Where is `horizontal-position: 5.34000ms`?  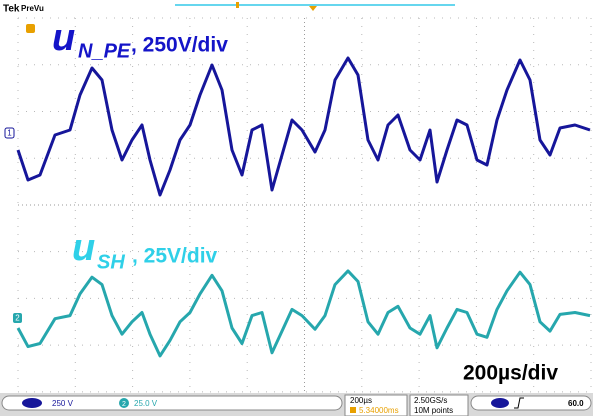 horizontal-position: 5.34000ms is located at coordinates (379, 410).